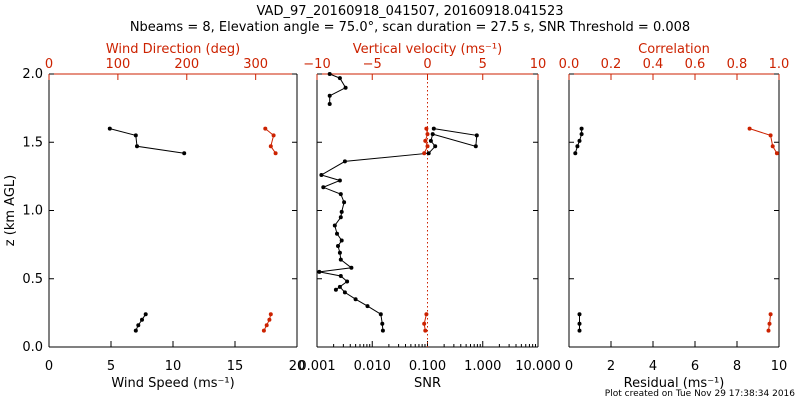  I want to click on top-tick-label: 200, so click(186, 64).